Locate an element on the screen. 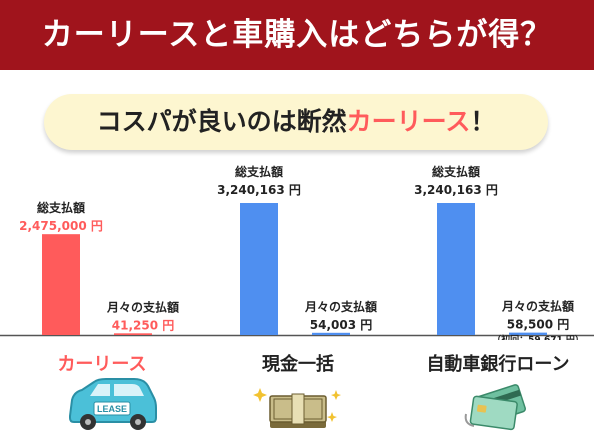 The height and width of the screenshot is (432, 594). plan-label-lease: カーリース is located at coordinates (102, 364).